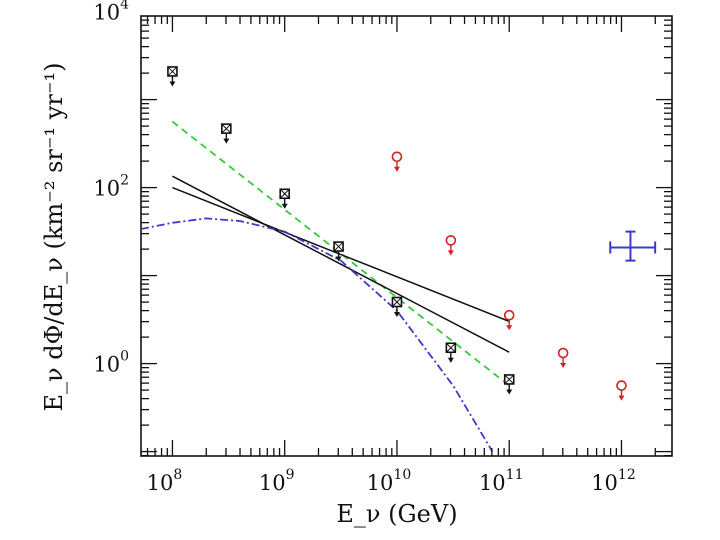 This screenshot has height=540, width=720. Describe the element at coordinates (177, 475) in the screenshot. I see `x-tick-exponent: 8` at that location.